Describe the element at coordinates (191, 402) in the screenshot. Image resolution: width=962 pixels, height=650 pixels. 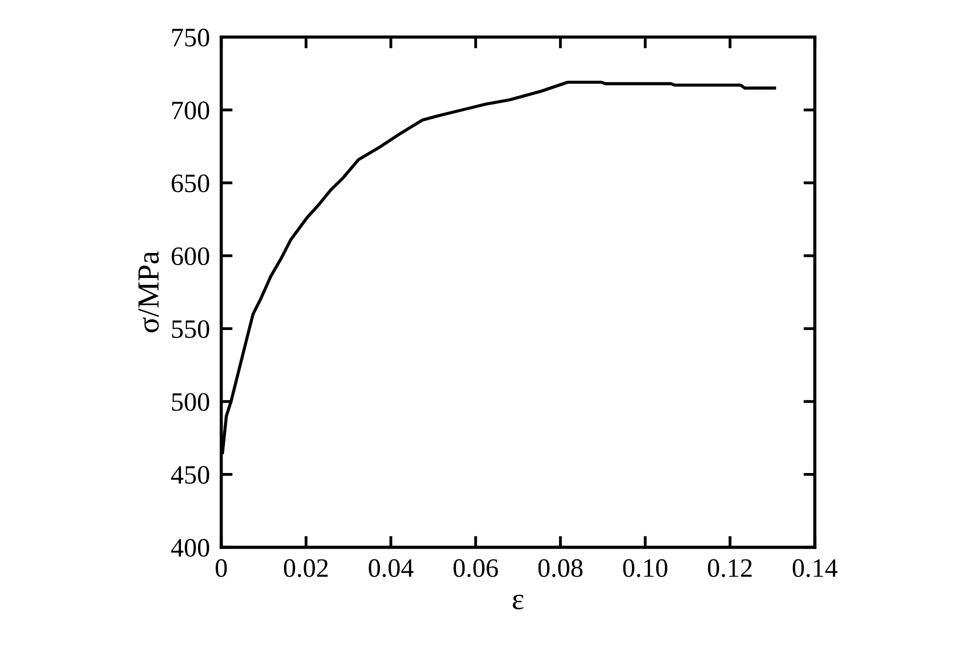
I see `y-tick-label: 500` at that location.